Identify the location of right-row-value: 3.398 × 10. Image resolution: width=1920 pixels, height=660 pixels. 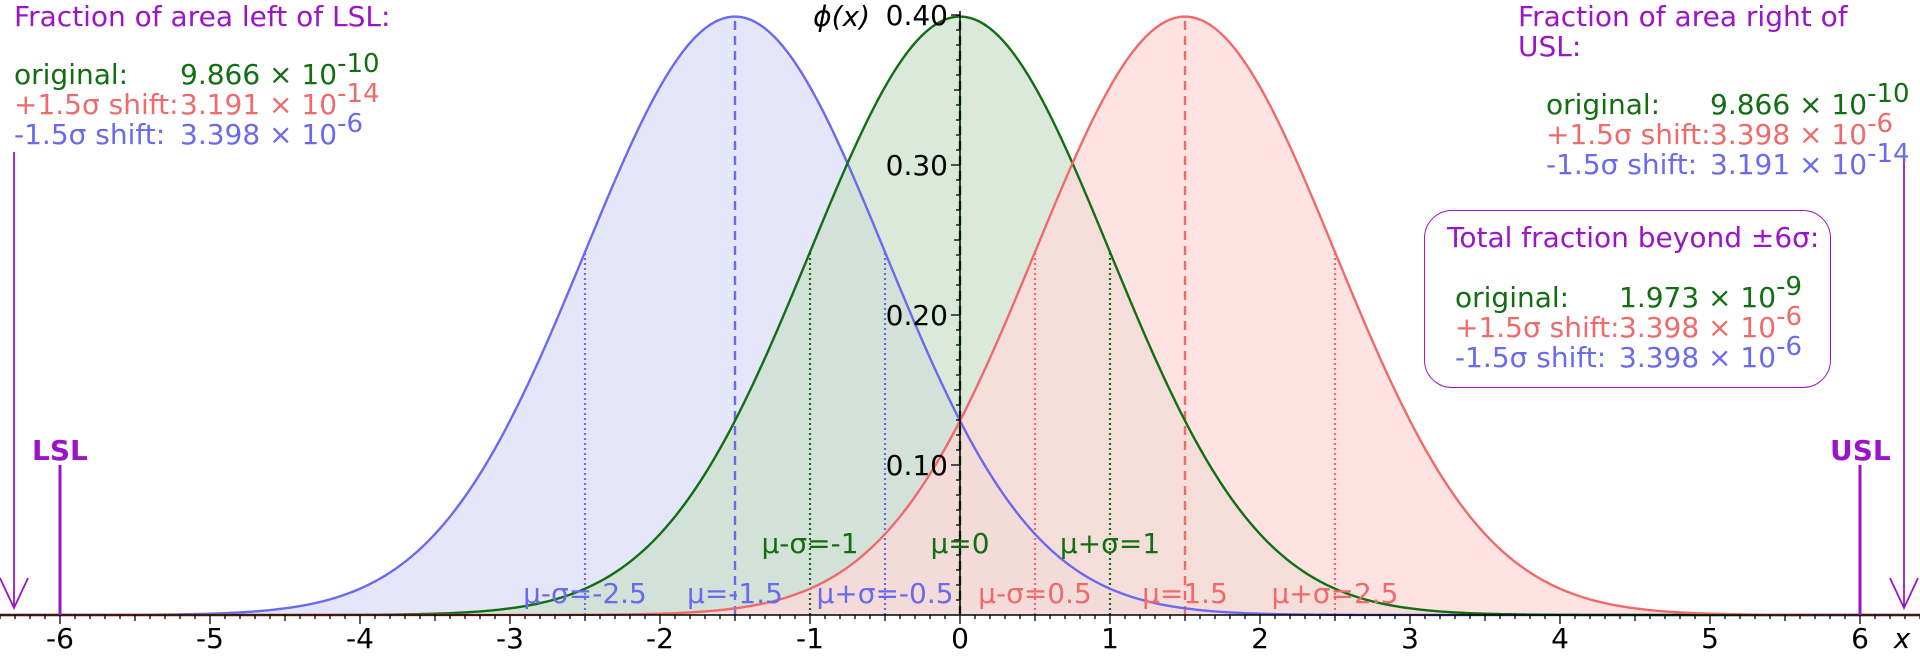
(1789, 134).